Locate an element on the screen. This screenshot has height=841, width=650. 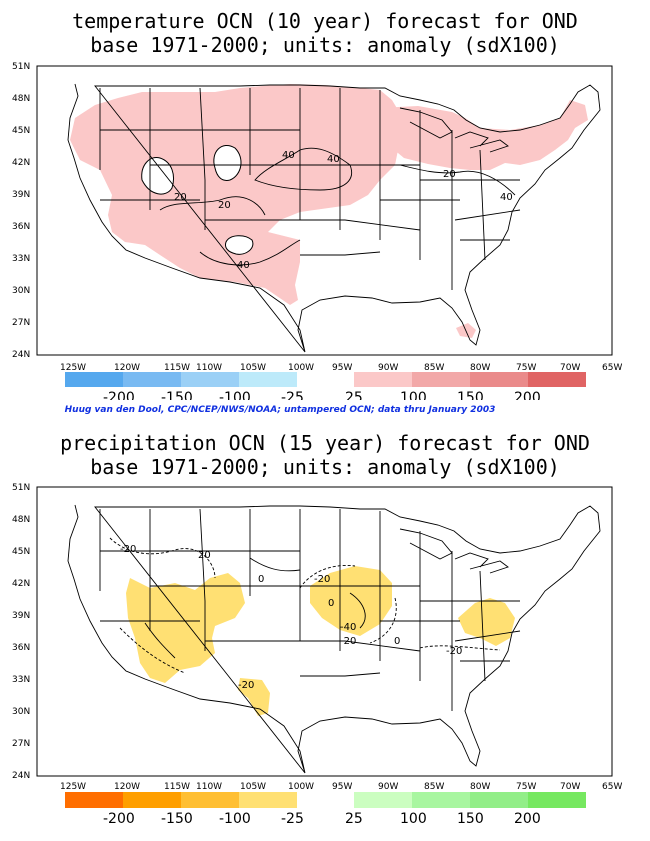
temperature-title-line2: base 1971-2000; units: anomaly (sdX100) is located at coordinates (325, 45).